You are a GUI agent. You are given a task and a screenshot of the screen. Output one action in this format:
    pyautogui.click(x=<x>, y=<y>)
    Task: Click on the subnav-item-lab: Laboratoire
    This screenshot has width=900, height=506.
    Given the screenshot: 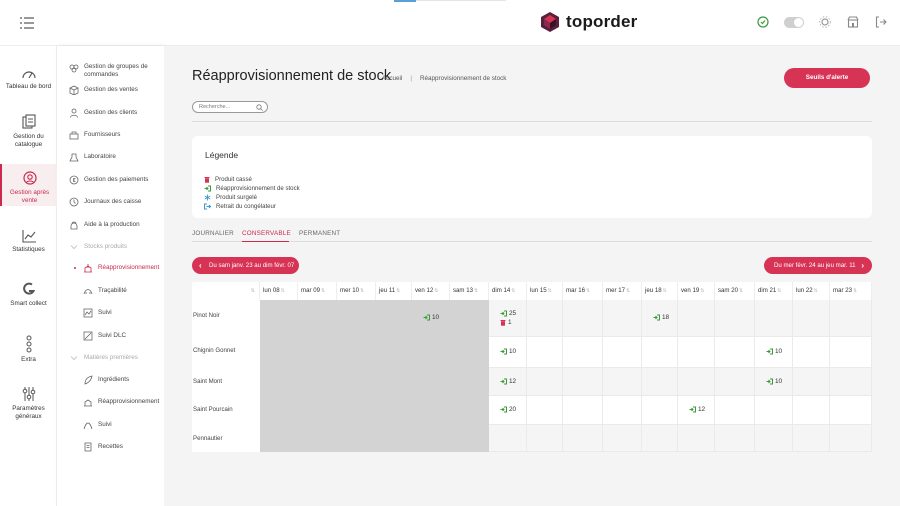 What is the action you would take?
    pyautogui.click(x=110, y=158)
    